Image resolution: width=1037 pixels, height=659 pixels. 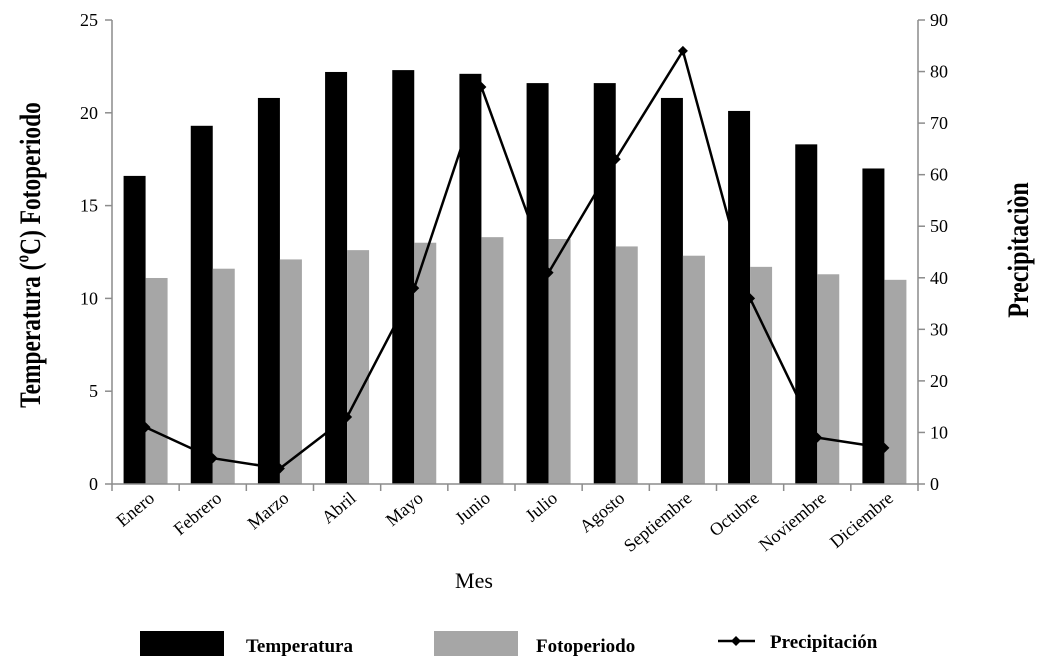 What do you see at coordinates (939, 329) in the screenshot?
I see `y2-tick-label: 30` at bounding box center [939, 329].